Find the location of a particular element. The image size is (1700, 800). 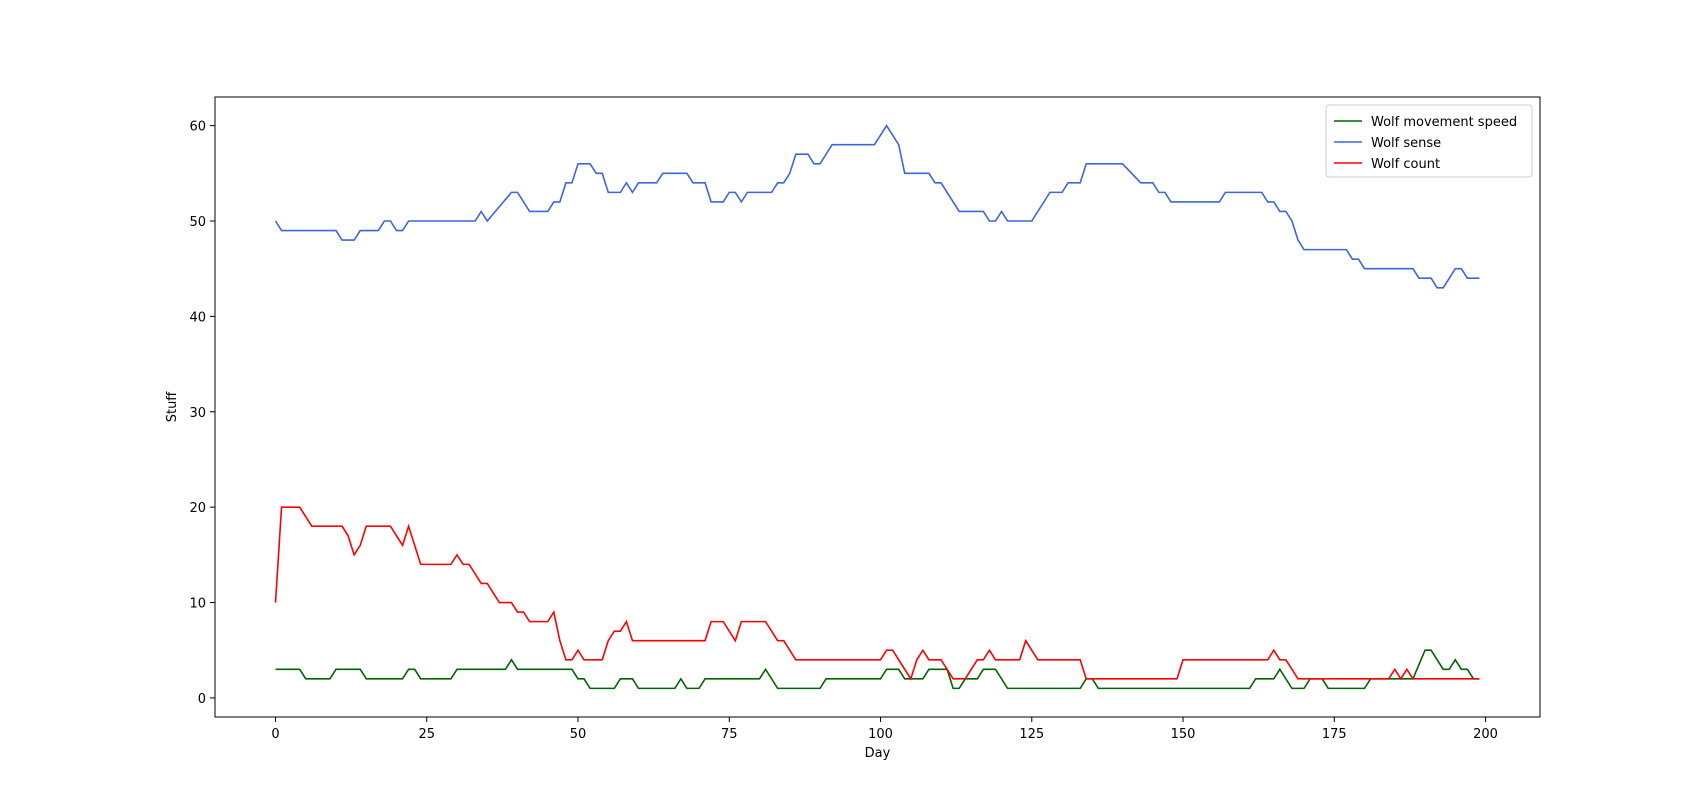

x-axis-label: Day is located at coordinates (878, 753).